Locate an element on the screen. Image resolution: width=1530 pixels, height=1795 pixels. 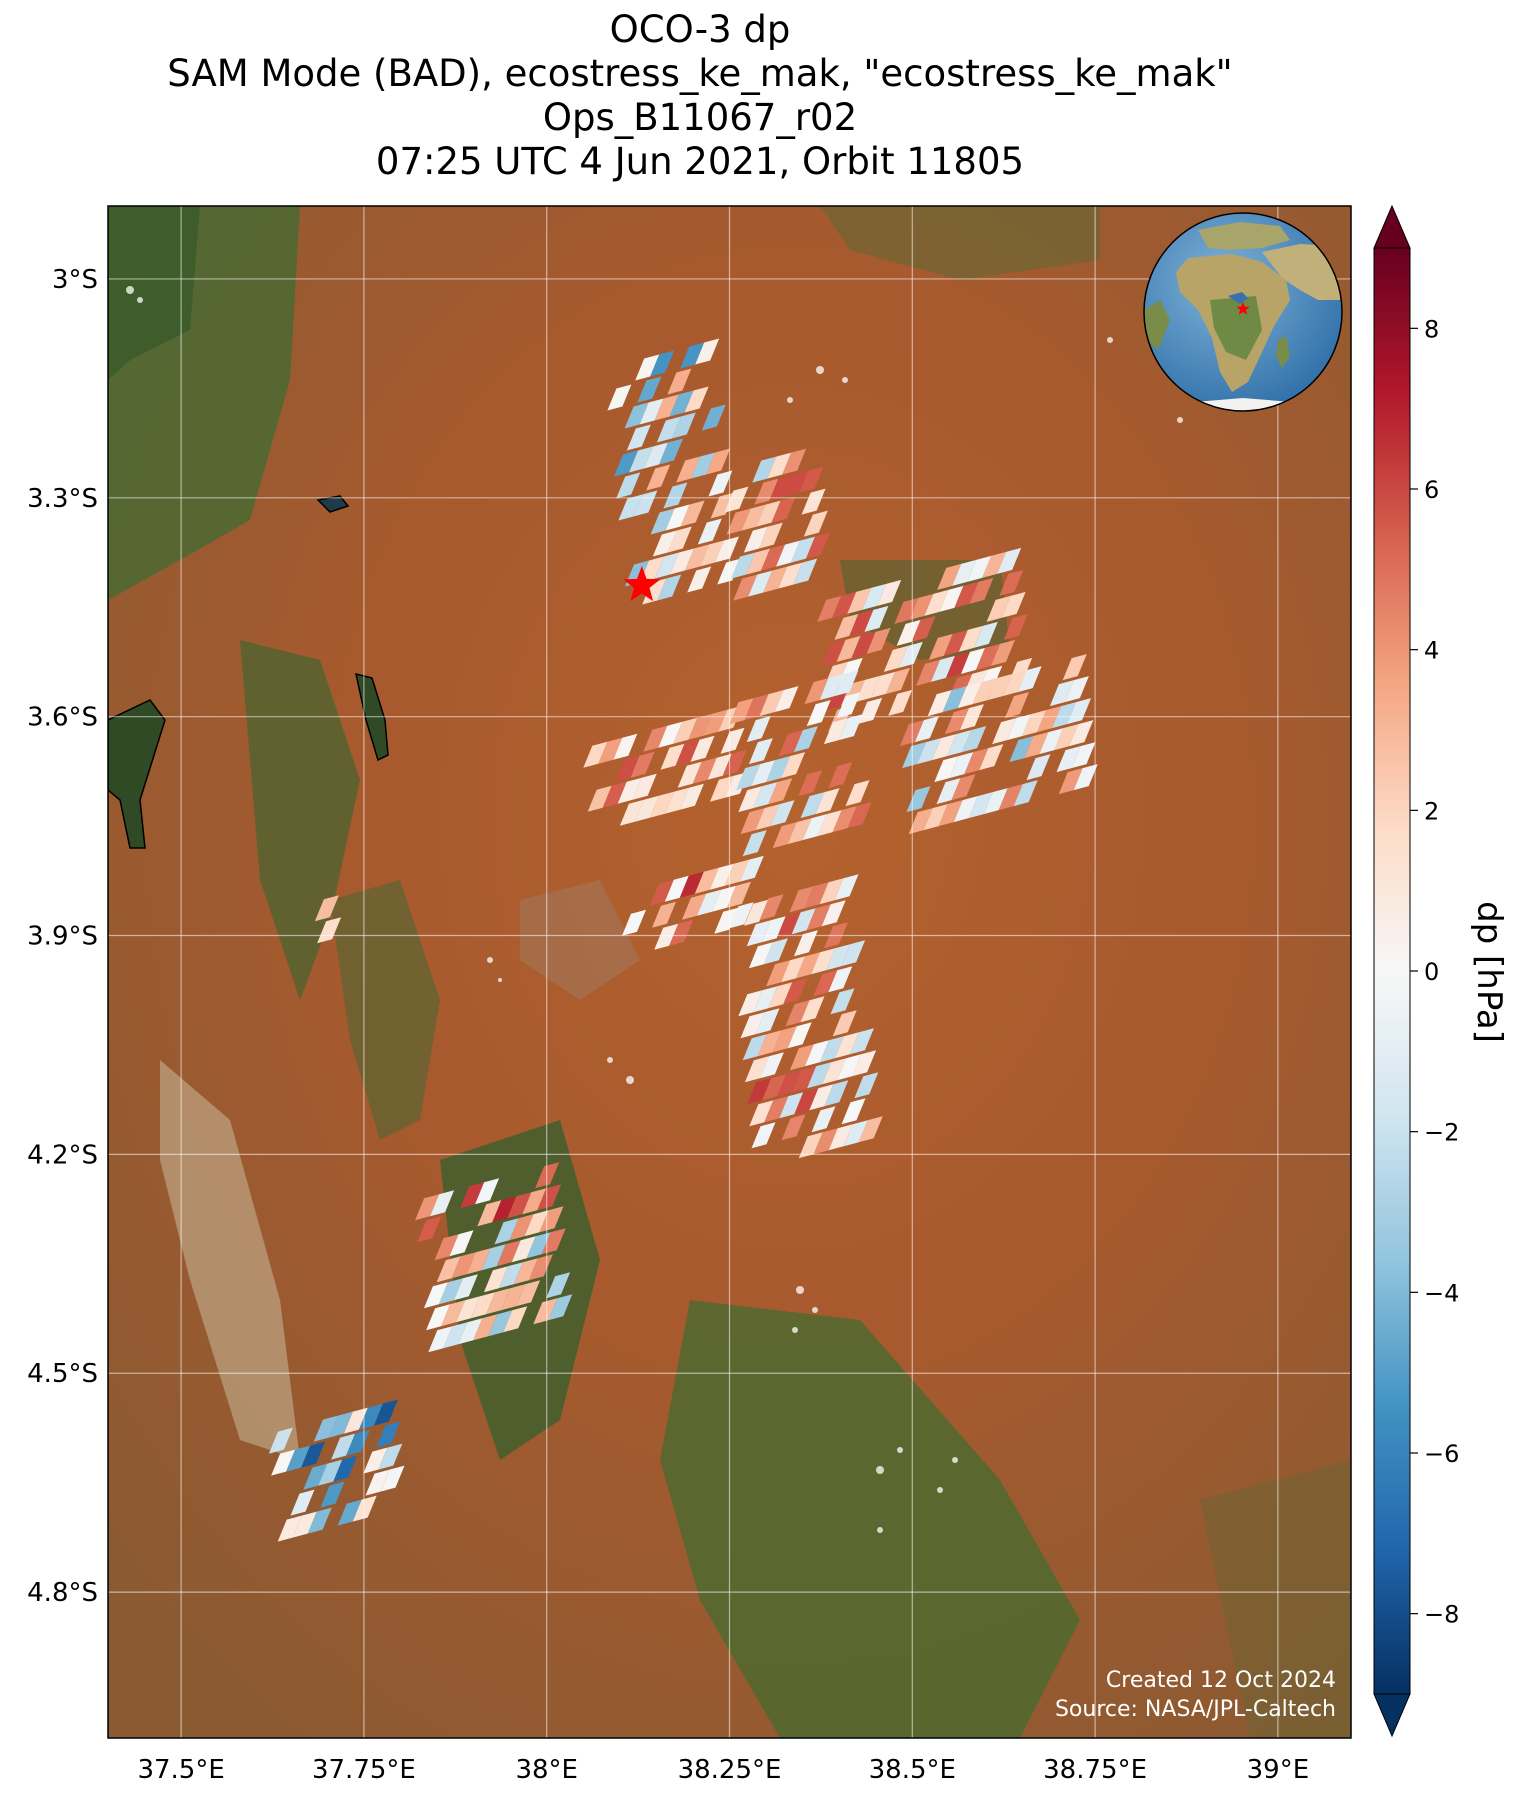
colorbar-tick-label: 2 is located at coordinates (1431, 811).